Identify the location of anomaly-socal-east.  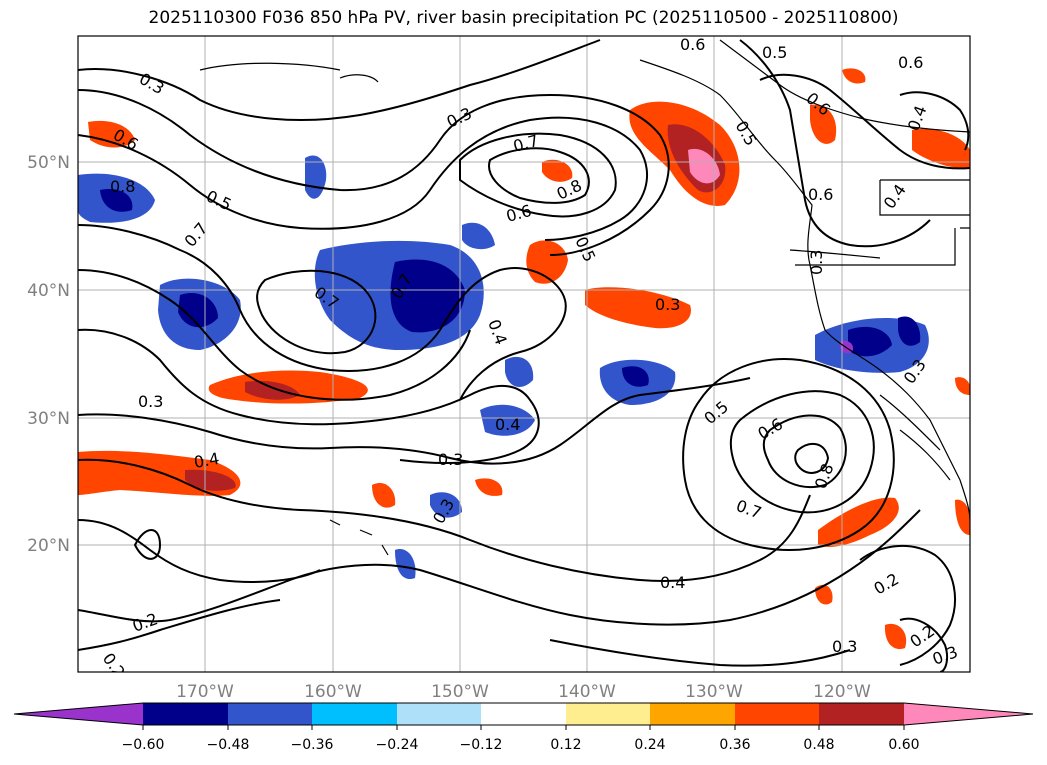
(909, 331).